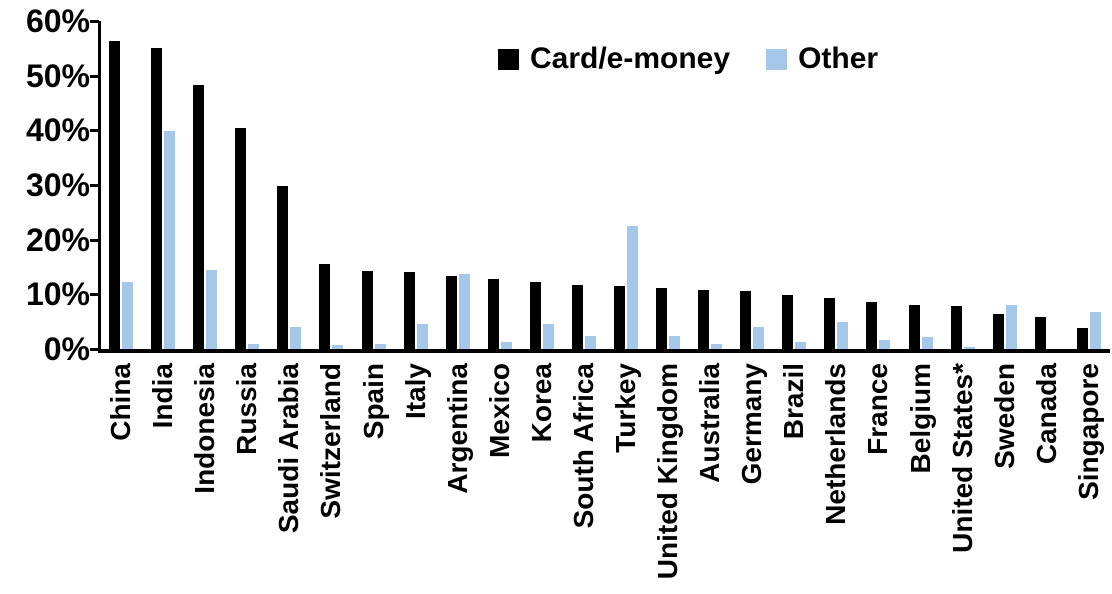 Image resolution: width=1112 pixels, height=594 pixels. Describe the element at coordinates (604, 351) in the screenshot. I see `x-axis-line` at that location.